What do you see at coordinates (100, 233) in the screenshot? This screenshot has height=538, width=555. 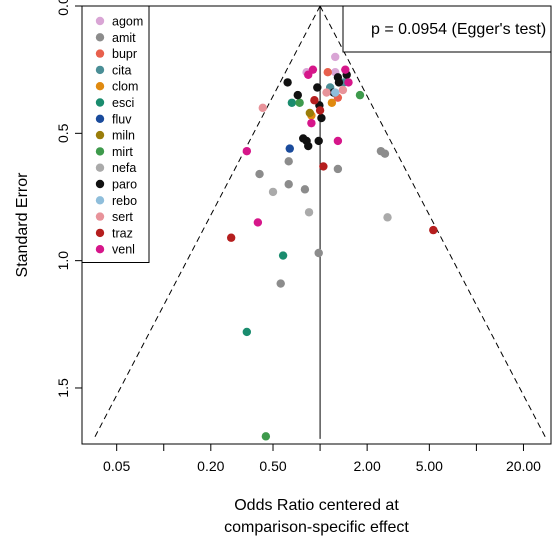 I see `legend-swatch-traz` at bounding box center [100, 233].